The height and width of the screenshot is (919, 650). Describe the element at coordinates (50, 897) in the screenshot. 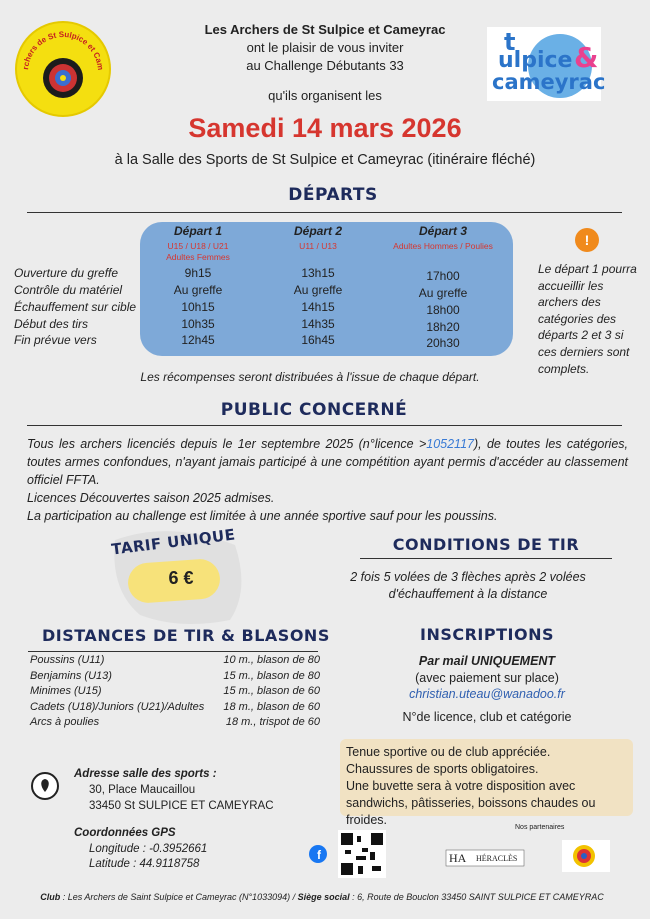

I see `footer-label: Club` at that location.